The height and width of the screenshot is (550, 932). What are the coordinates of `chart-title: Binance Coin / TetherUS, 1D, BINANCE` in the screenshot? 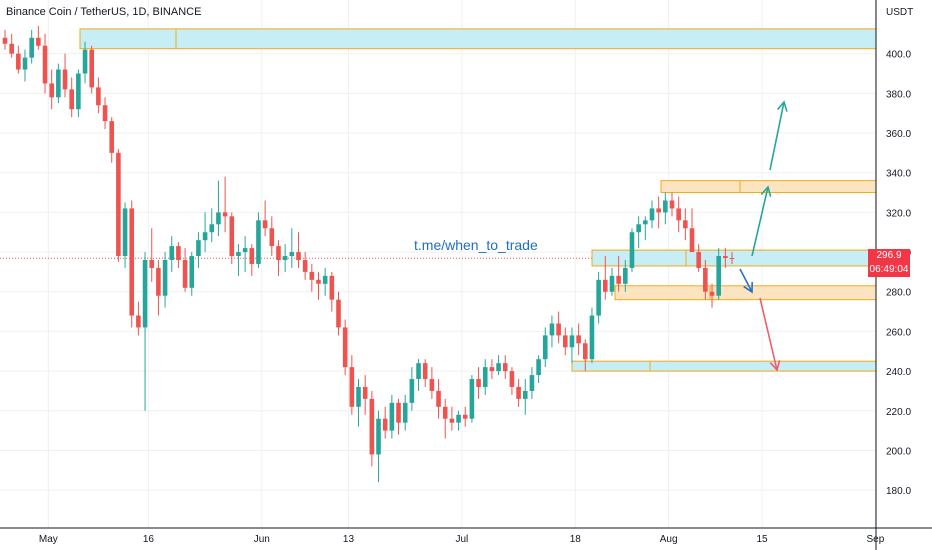 It's located at (104, 12).